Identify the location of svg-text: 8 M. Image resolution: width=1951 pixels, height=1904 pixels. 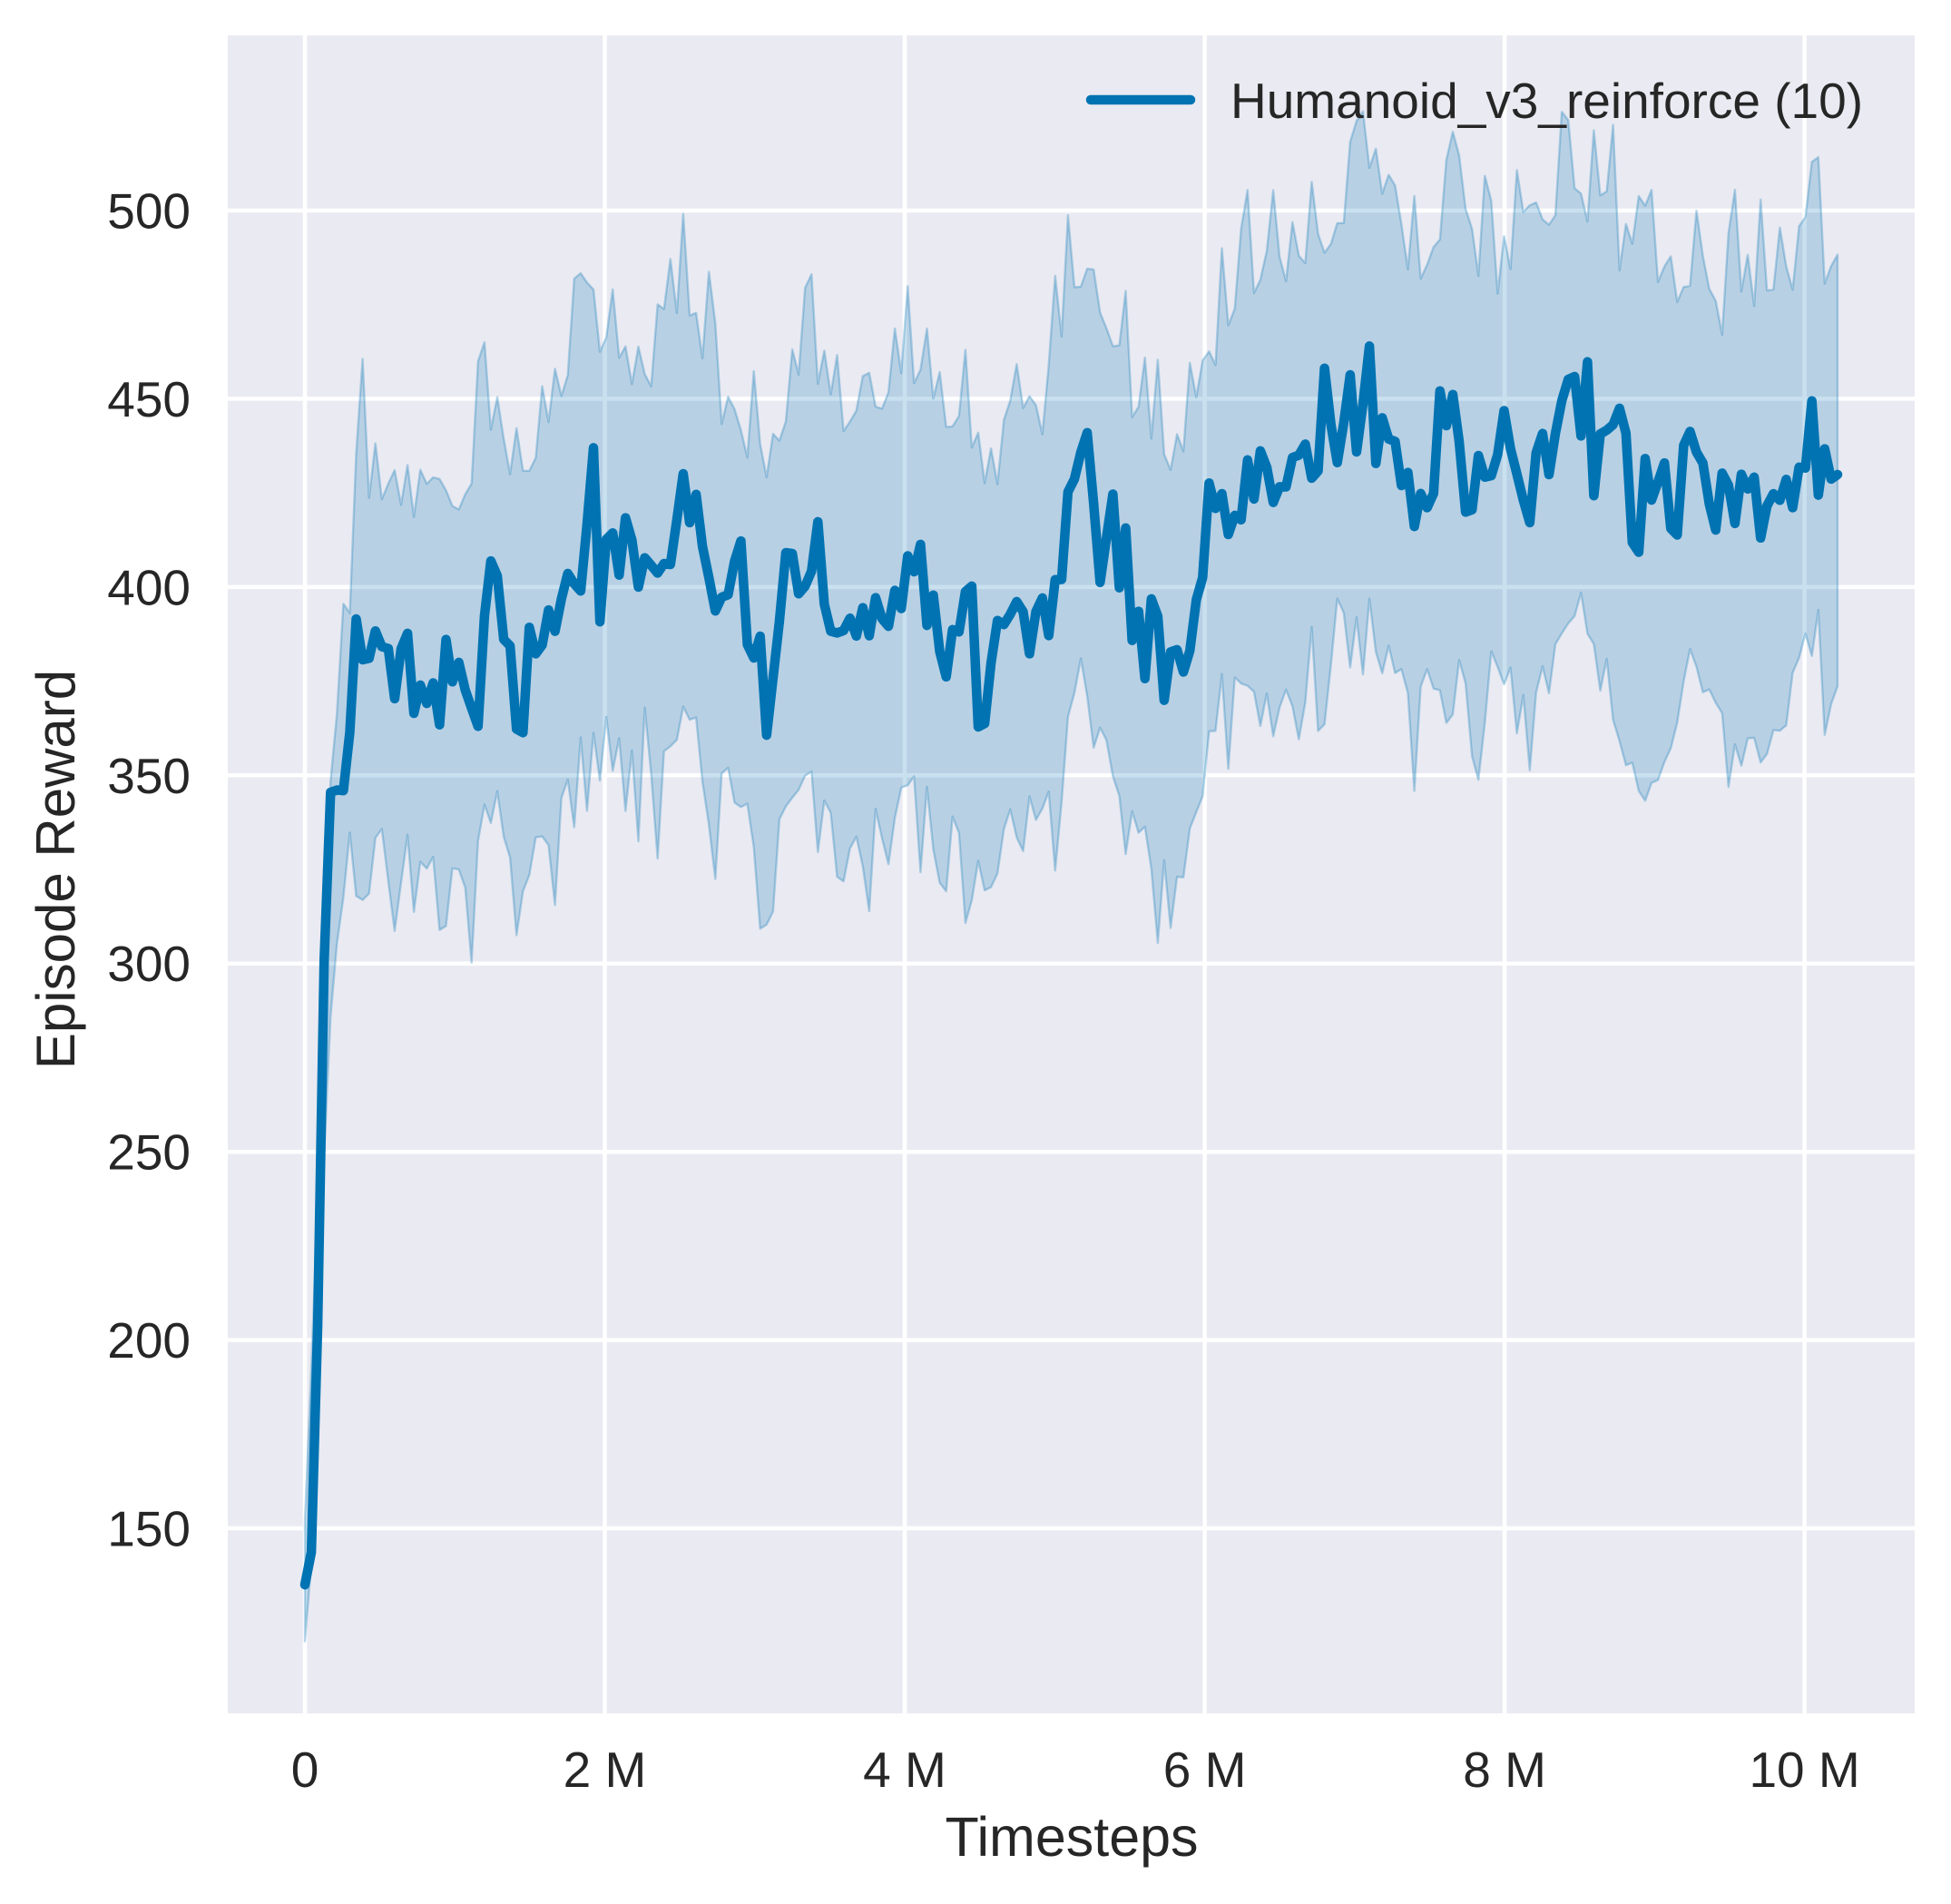
(1505, 1770).